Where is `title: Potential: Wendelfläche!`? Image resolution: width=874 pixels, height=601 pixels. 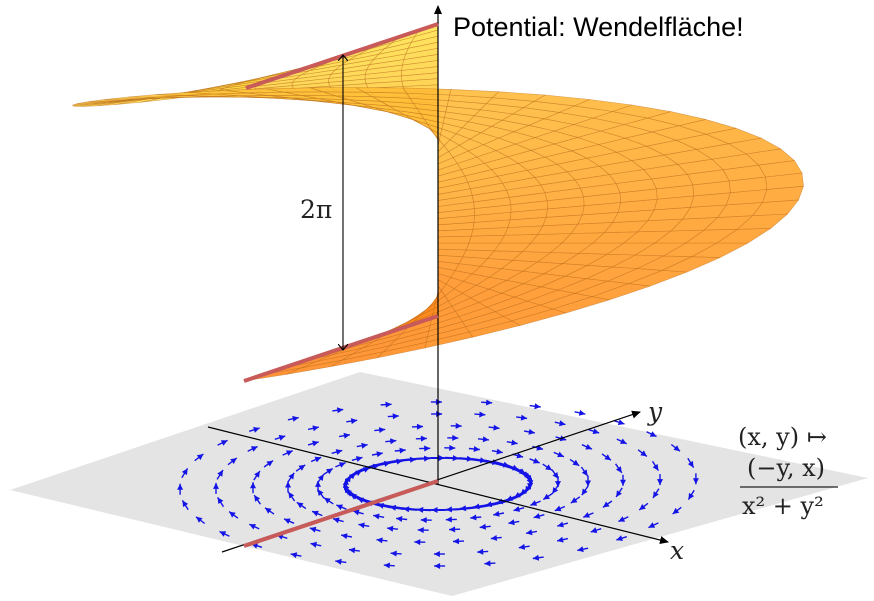 title: Potential: Wendelfläche! is located at coordinates (598, 27).